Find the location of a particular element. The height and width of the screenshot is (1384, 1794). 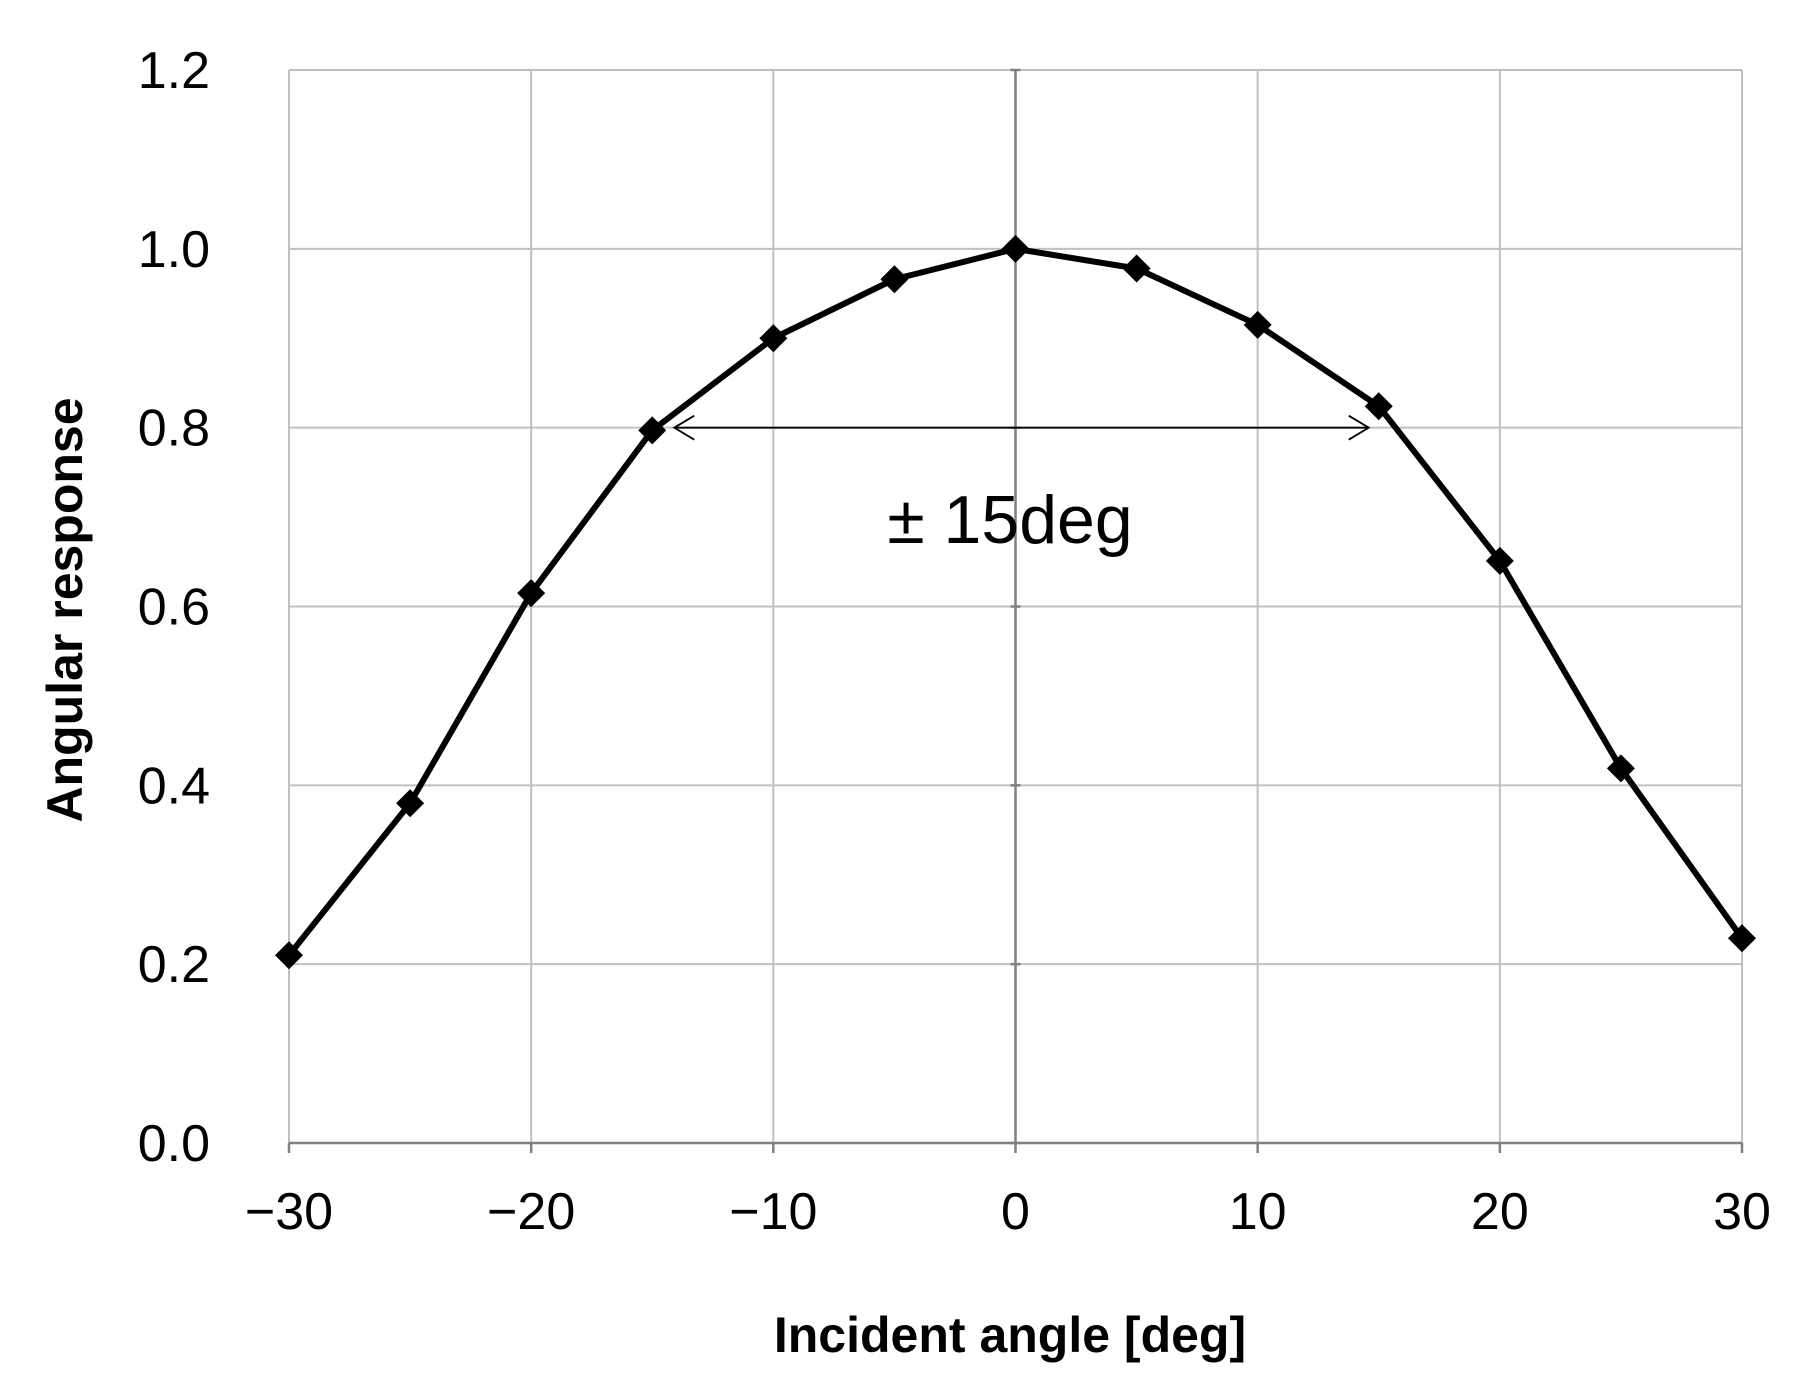

x-tick-labels: −30 −20 −10 0 10 20 30 is located at coordinates (1008, 1212).